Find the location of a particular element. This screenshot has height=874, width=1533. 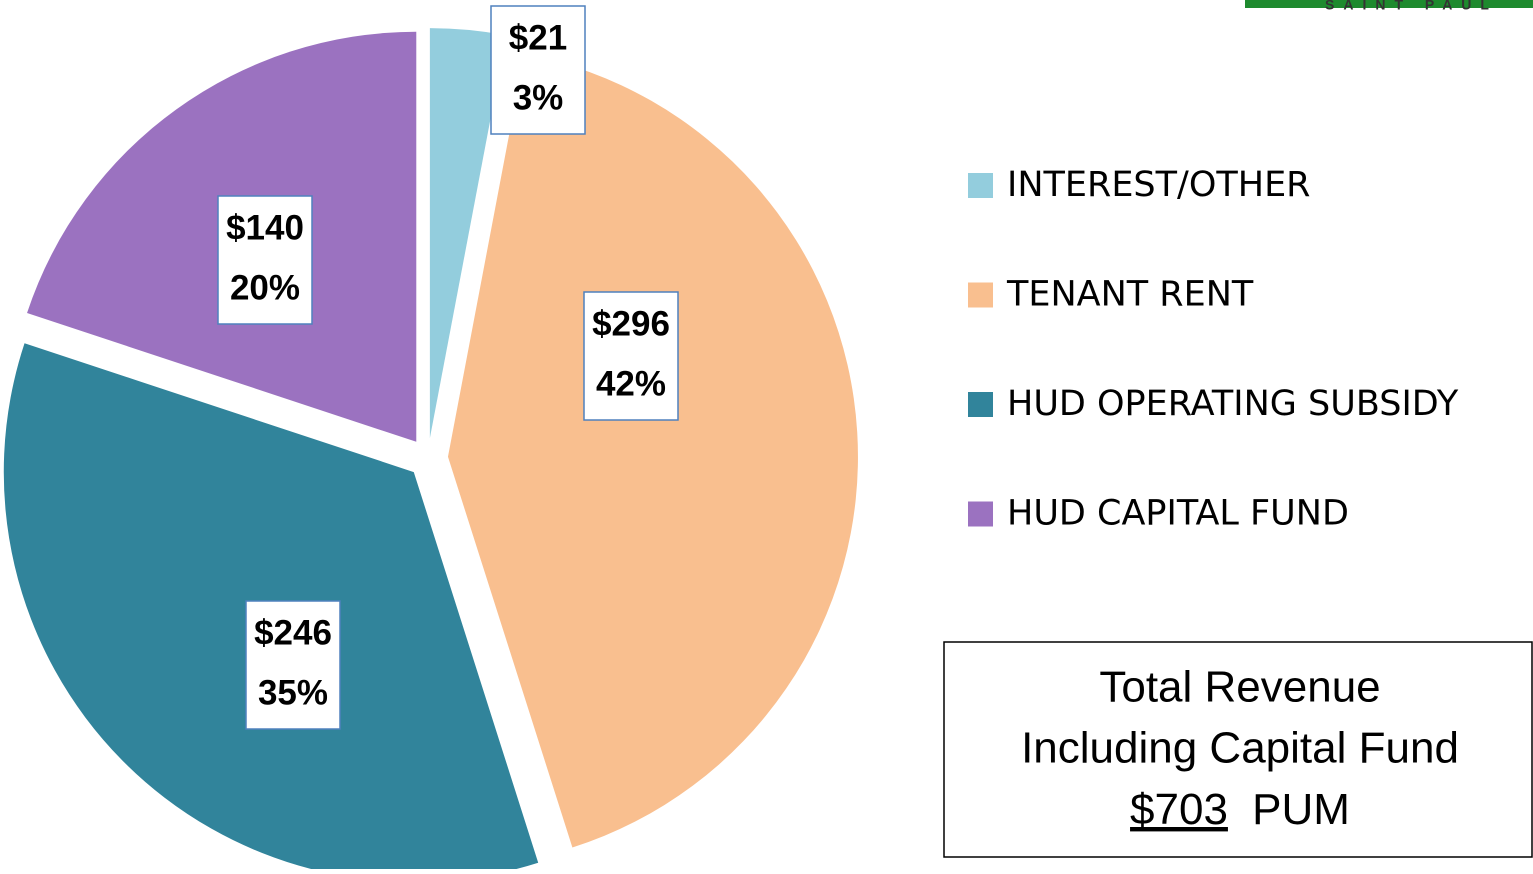

data-label: $246 is located at coordinates (293, 632).